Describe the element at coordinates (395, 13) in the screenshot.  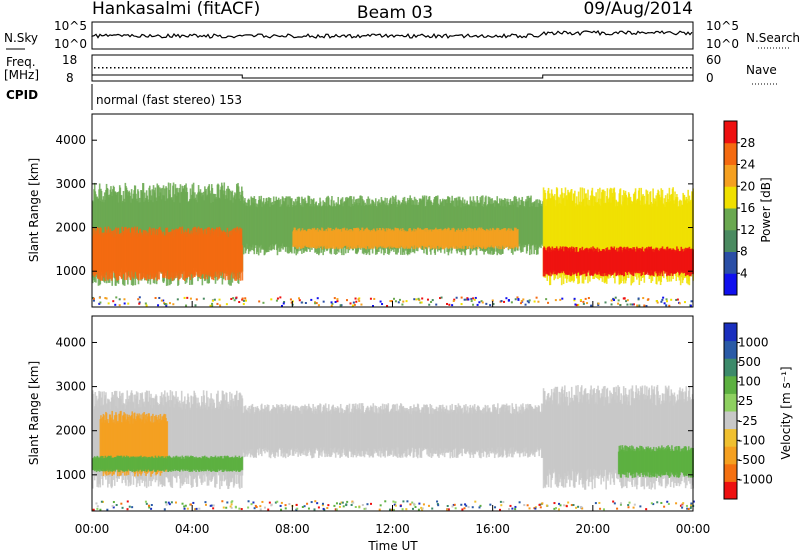
I see `beam-title: Beam 03` at that location.